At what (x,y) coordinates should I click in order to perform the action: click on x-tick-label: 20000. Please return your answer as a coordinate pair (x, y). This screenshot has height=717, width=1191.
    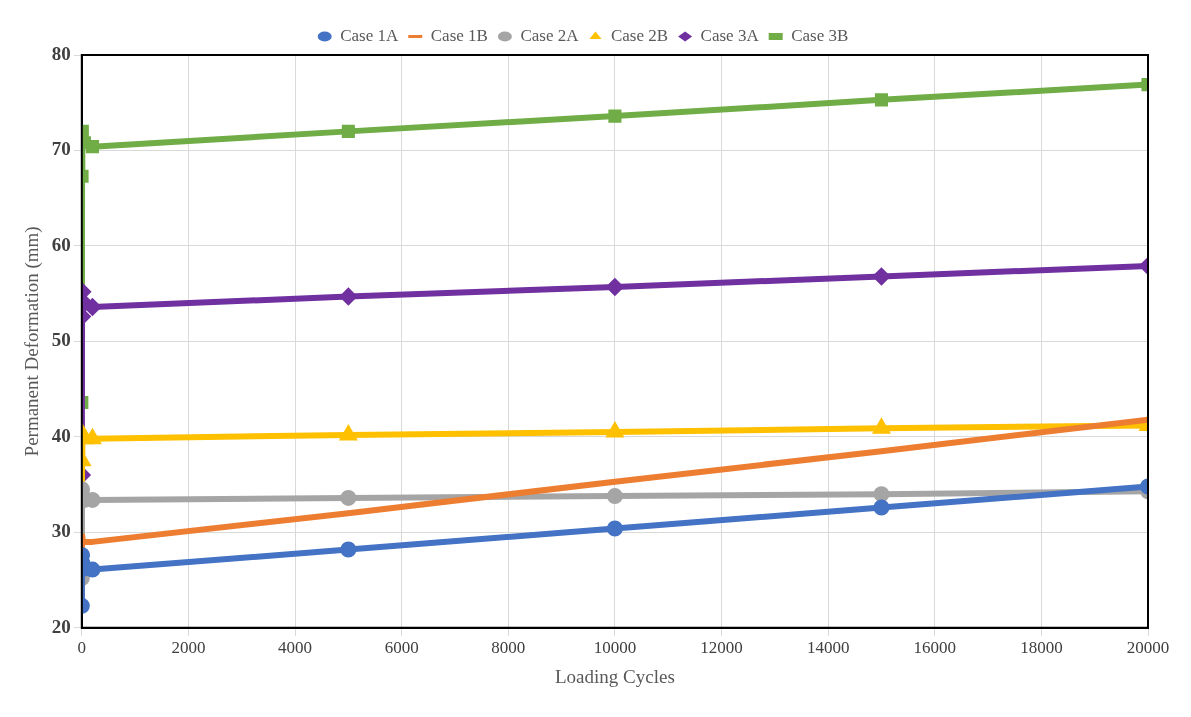
    Looking at the image, I should click on (1148, 648).